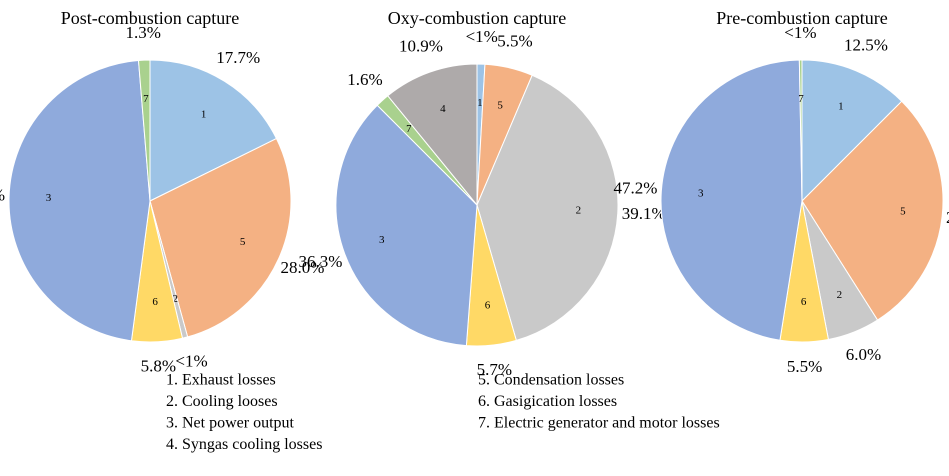 The image size is (949, 476). What do you see at coordinates (142, 32) in the screenshot?
I see `value-label: 1.3%` at bounding box center [142, 32].